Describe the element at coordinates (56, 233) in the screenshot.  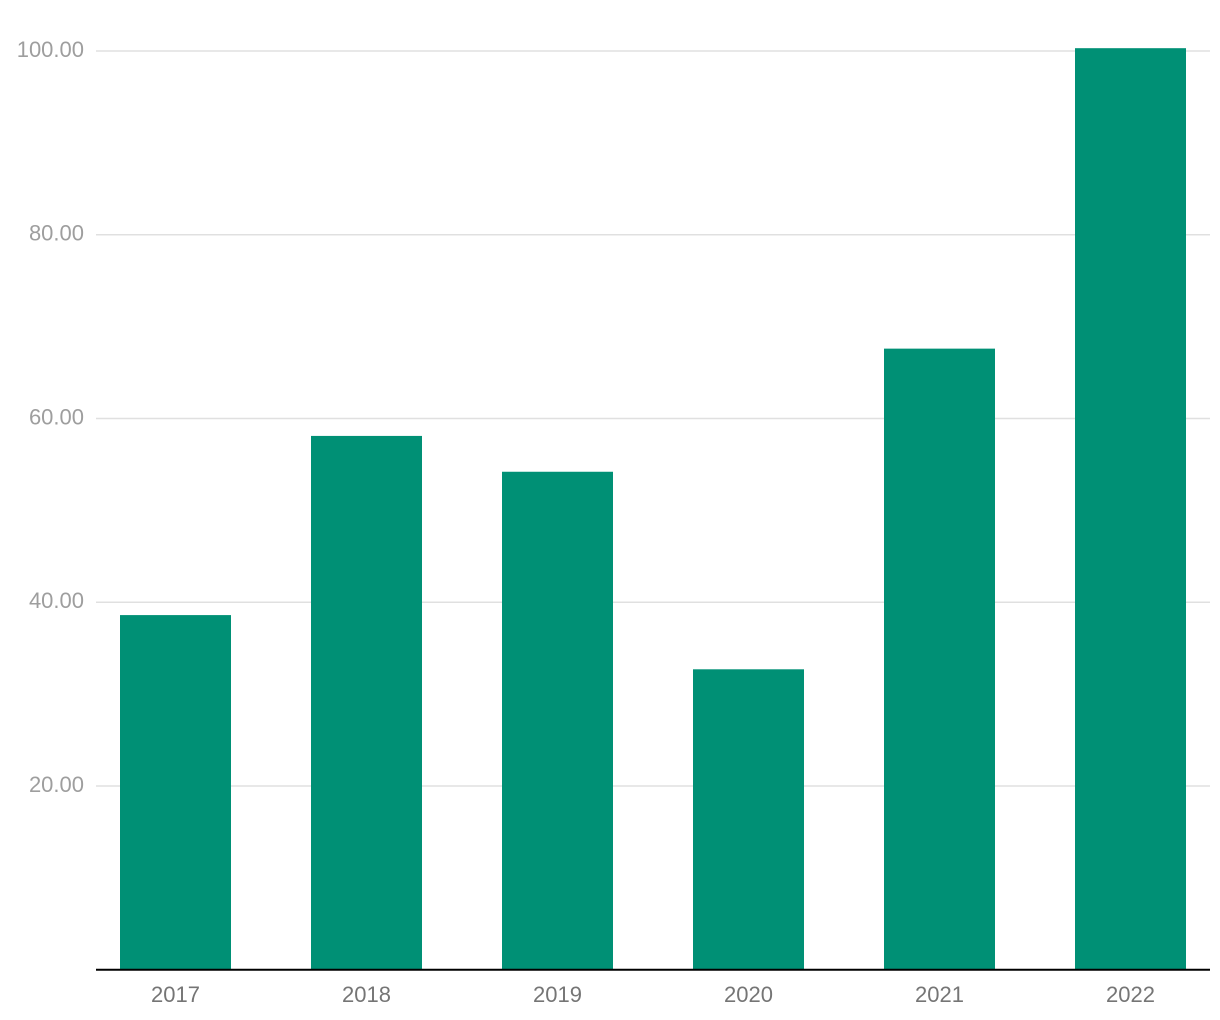
I see `y-tick-label: 80.00` at that location.